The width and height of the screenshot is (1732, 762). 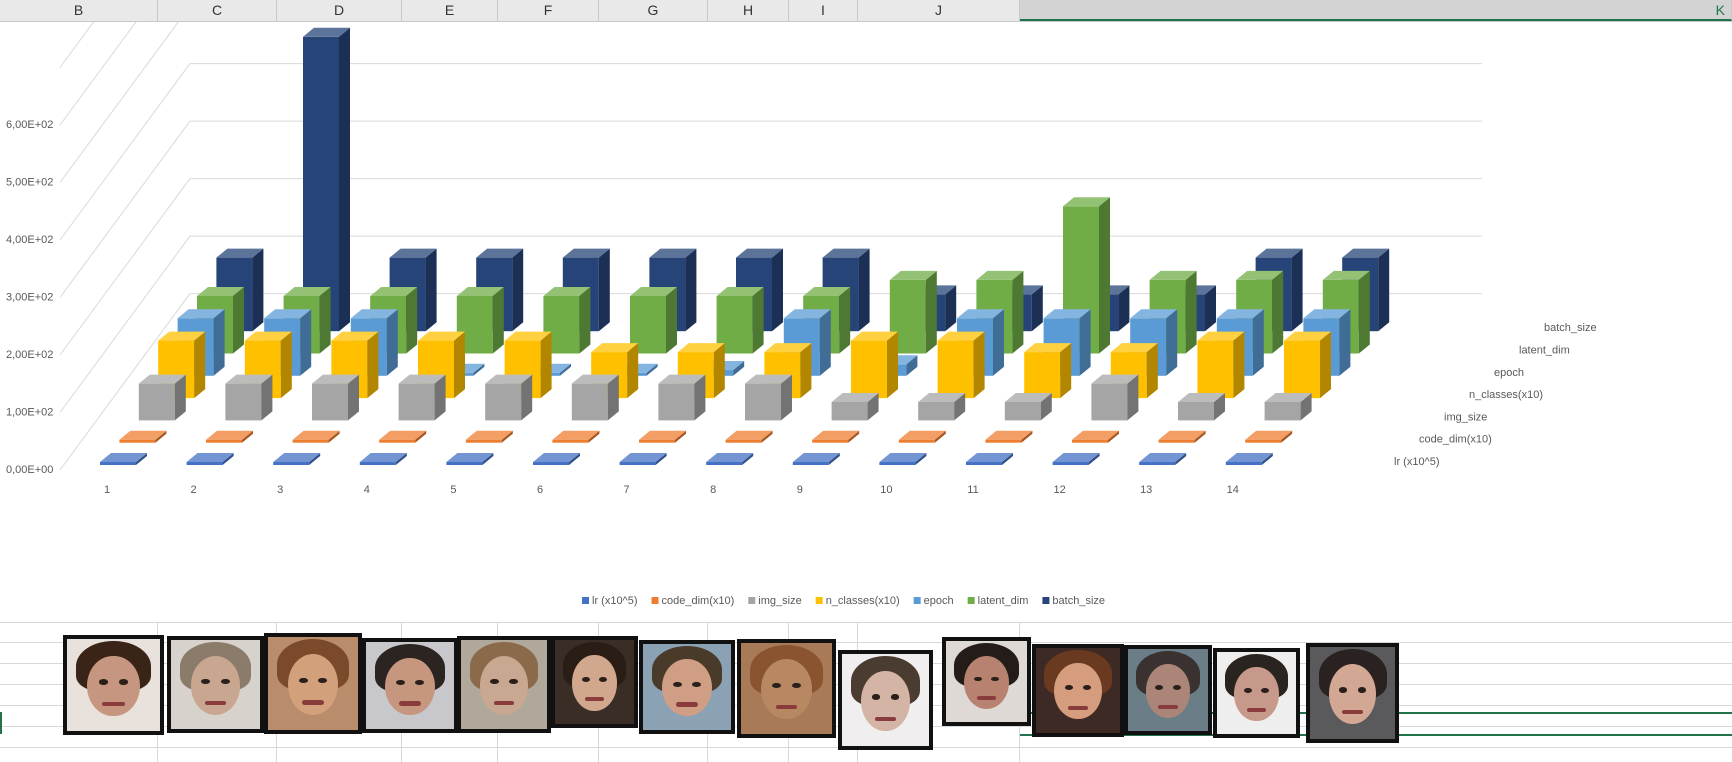 I want to click on column-header-d: D, so click(x=339, y=10).